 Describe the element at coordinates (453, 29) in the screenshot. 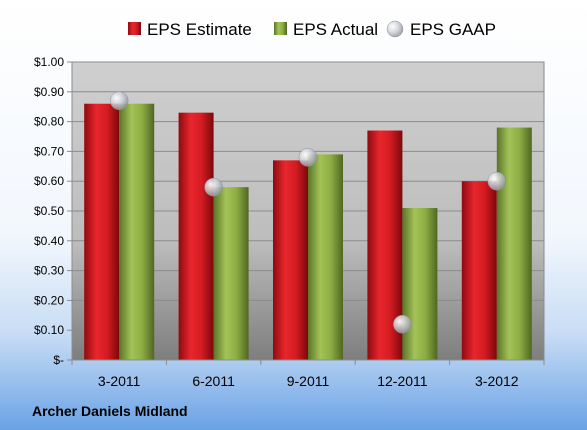

I see `legend-label-gaap: EPS GAAP` at that location.